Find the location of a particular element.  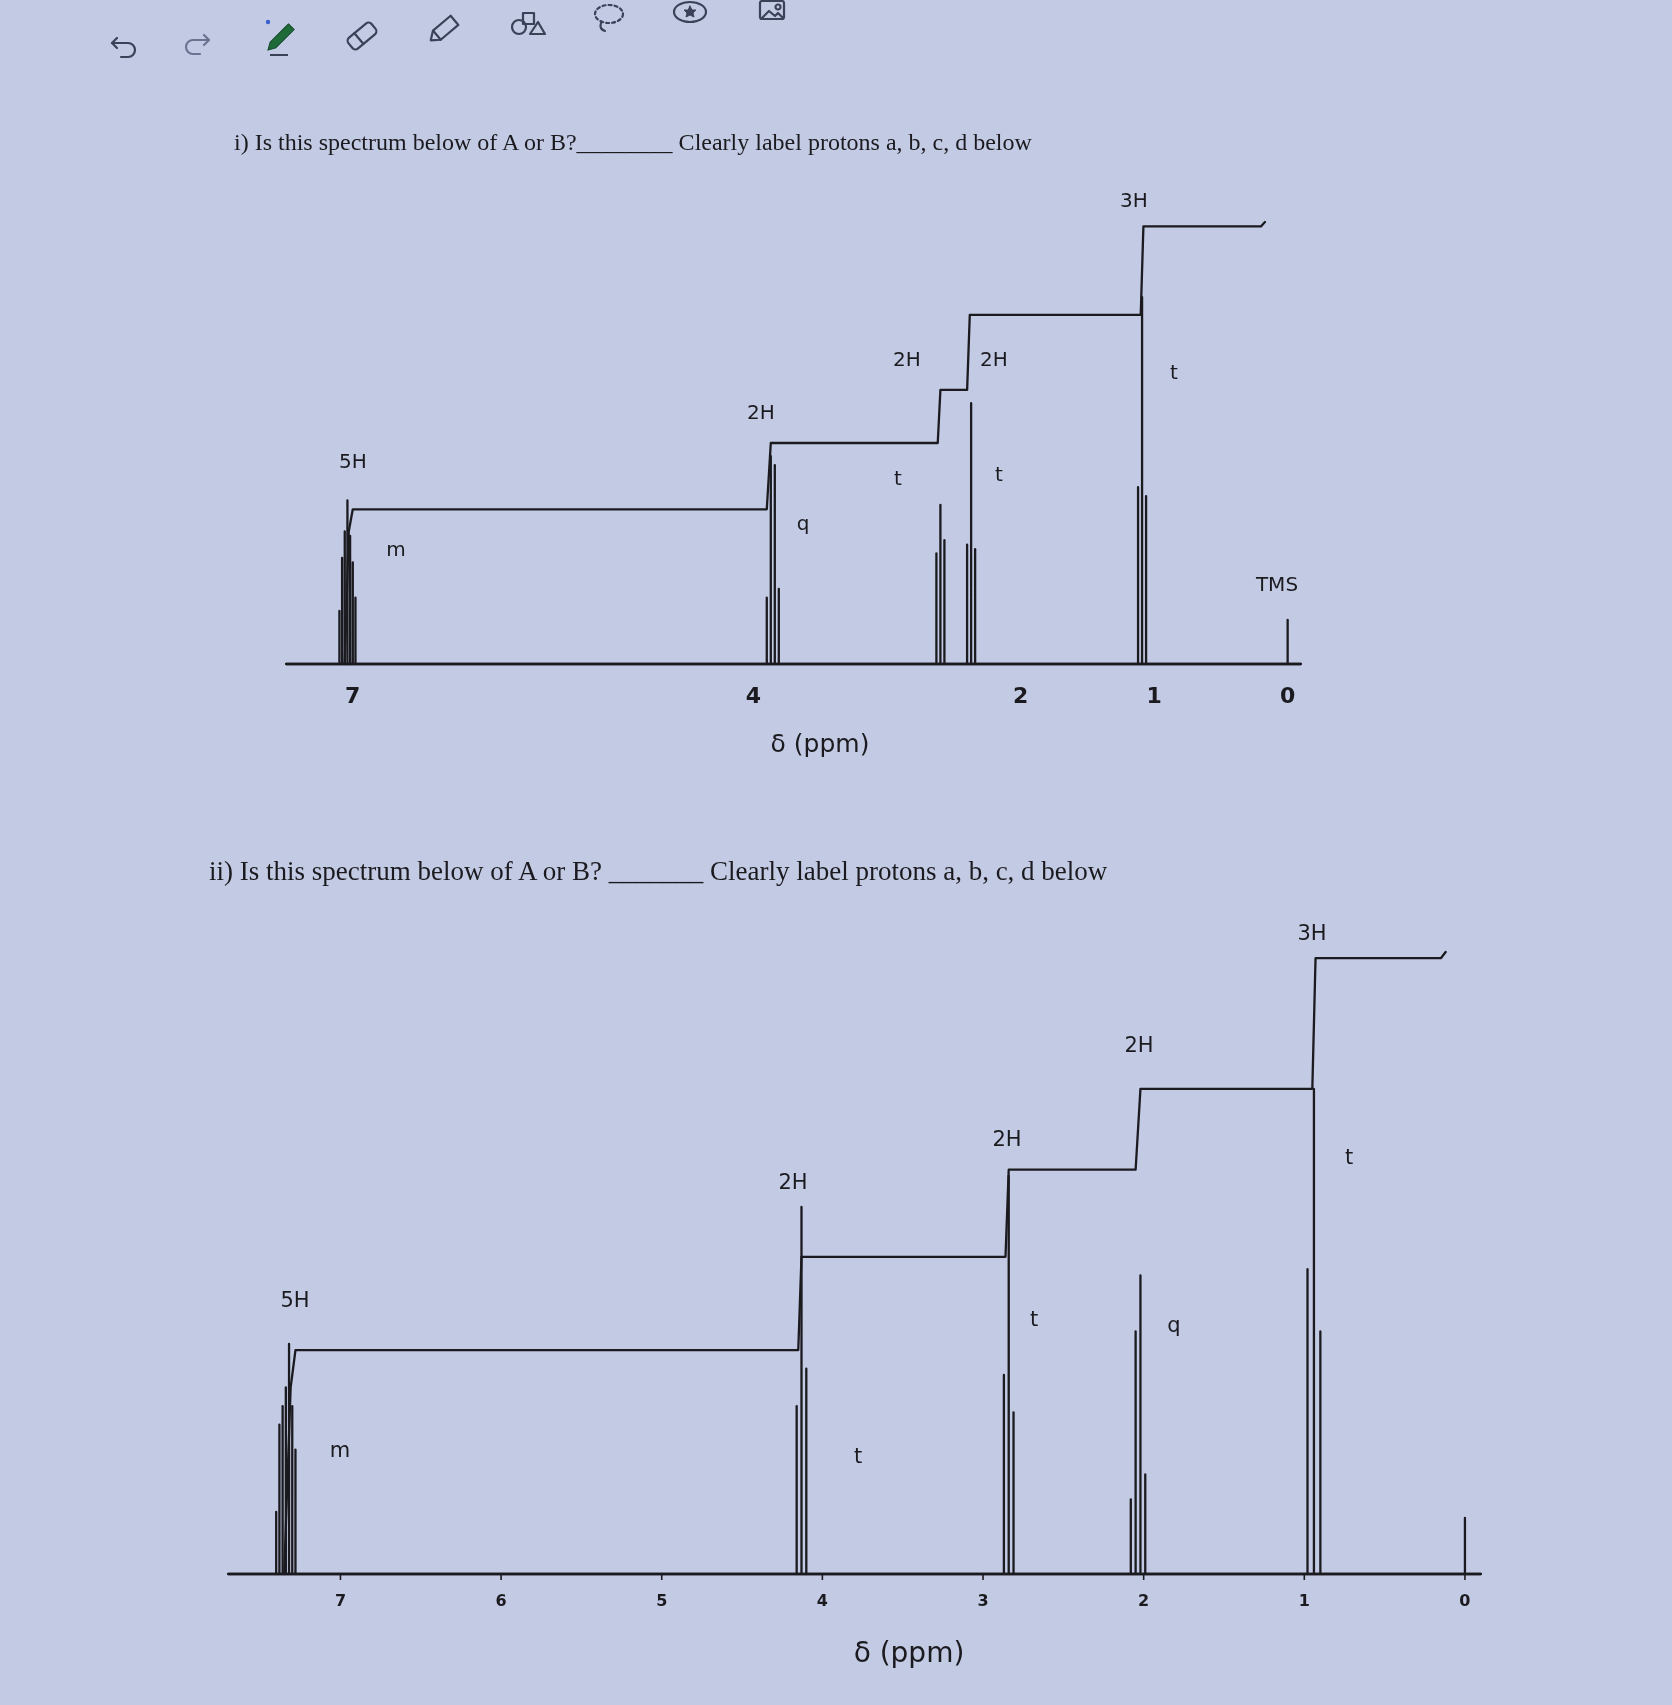

annotation: TMS is located at coordinates (1276, 584).